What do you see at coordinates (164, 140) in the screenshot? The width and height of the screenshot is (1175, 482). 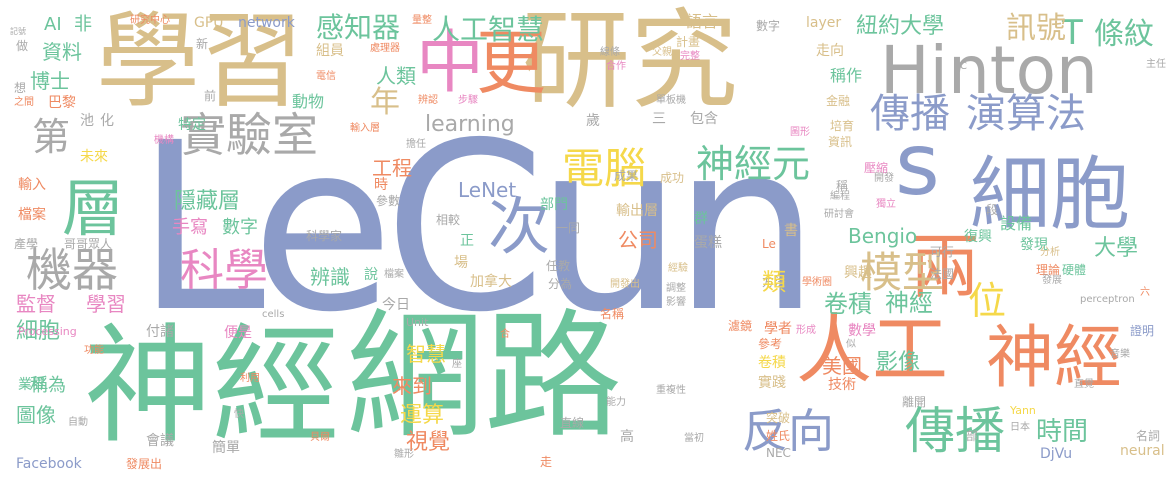 I see `cloud-word: 機構` at bounding box center [164, 140].